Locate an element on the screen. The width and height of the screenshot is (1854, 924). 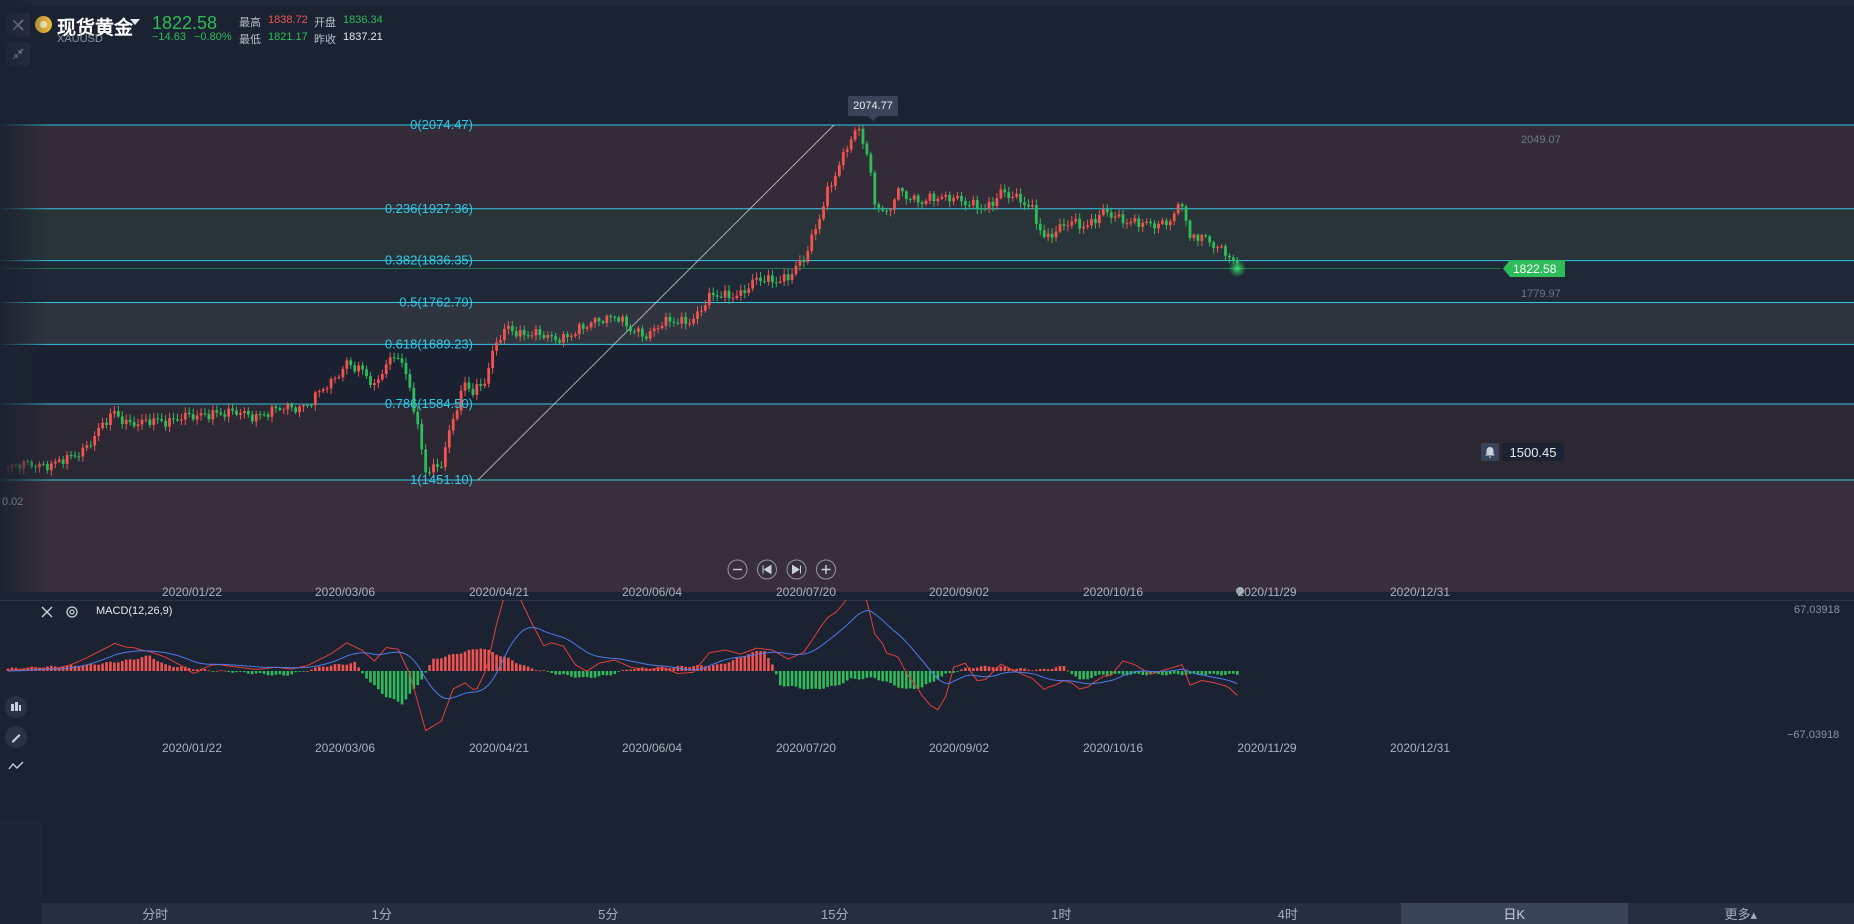
alert-button is located at coordinates (1490, 452).